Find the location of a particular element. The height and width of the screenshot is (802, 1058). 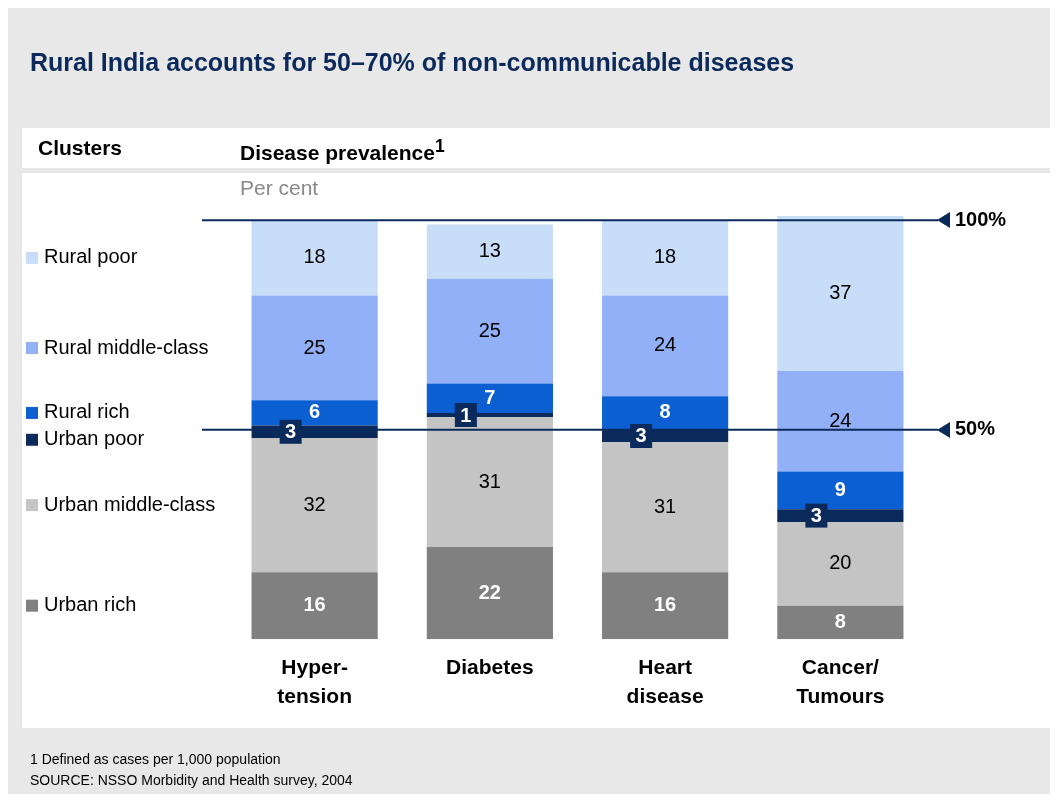

data-label: 6 is located at coordinates (315, 411).